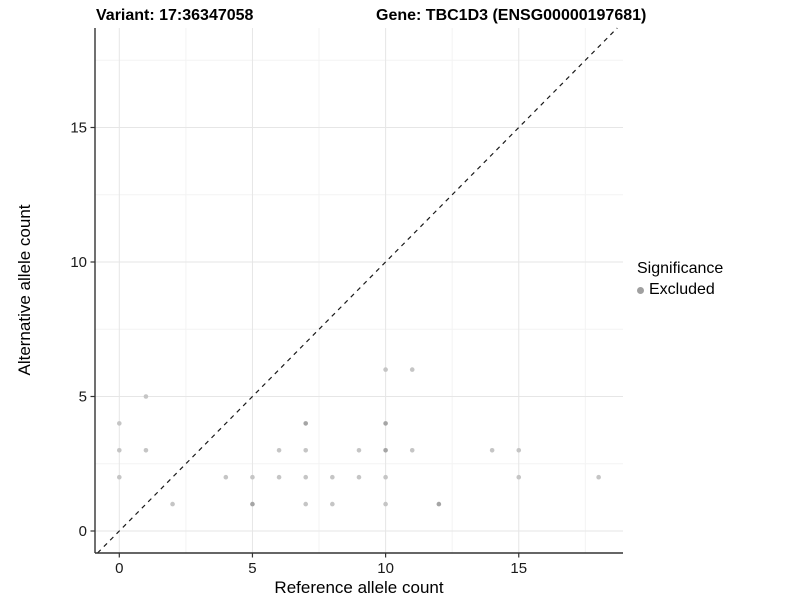 Image resolution: width=800 pixels, height=600 pixels. Describe the element at coordinates (119, 568) in the screenshot. I see `x-tick-label: 0` at that location.